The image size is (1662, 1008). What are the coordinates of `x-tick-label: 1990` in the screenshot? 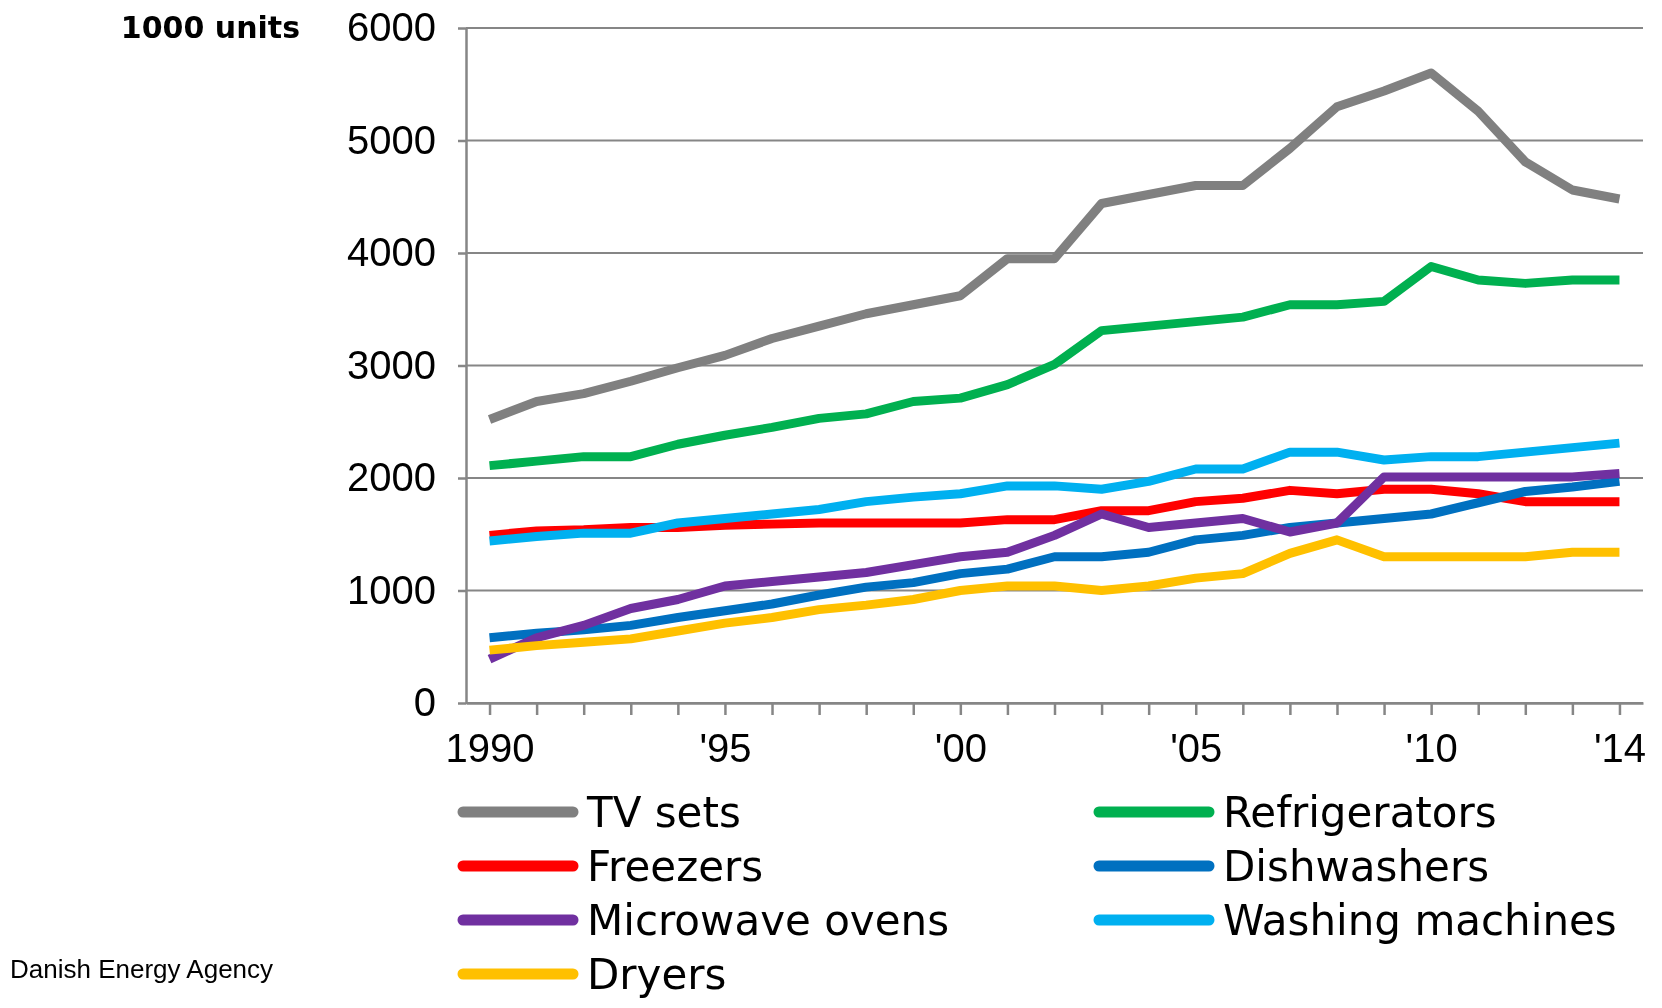 It's located at (490, 748).